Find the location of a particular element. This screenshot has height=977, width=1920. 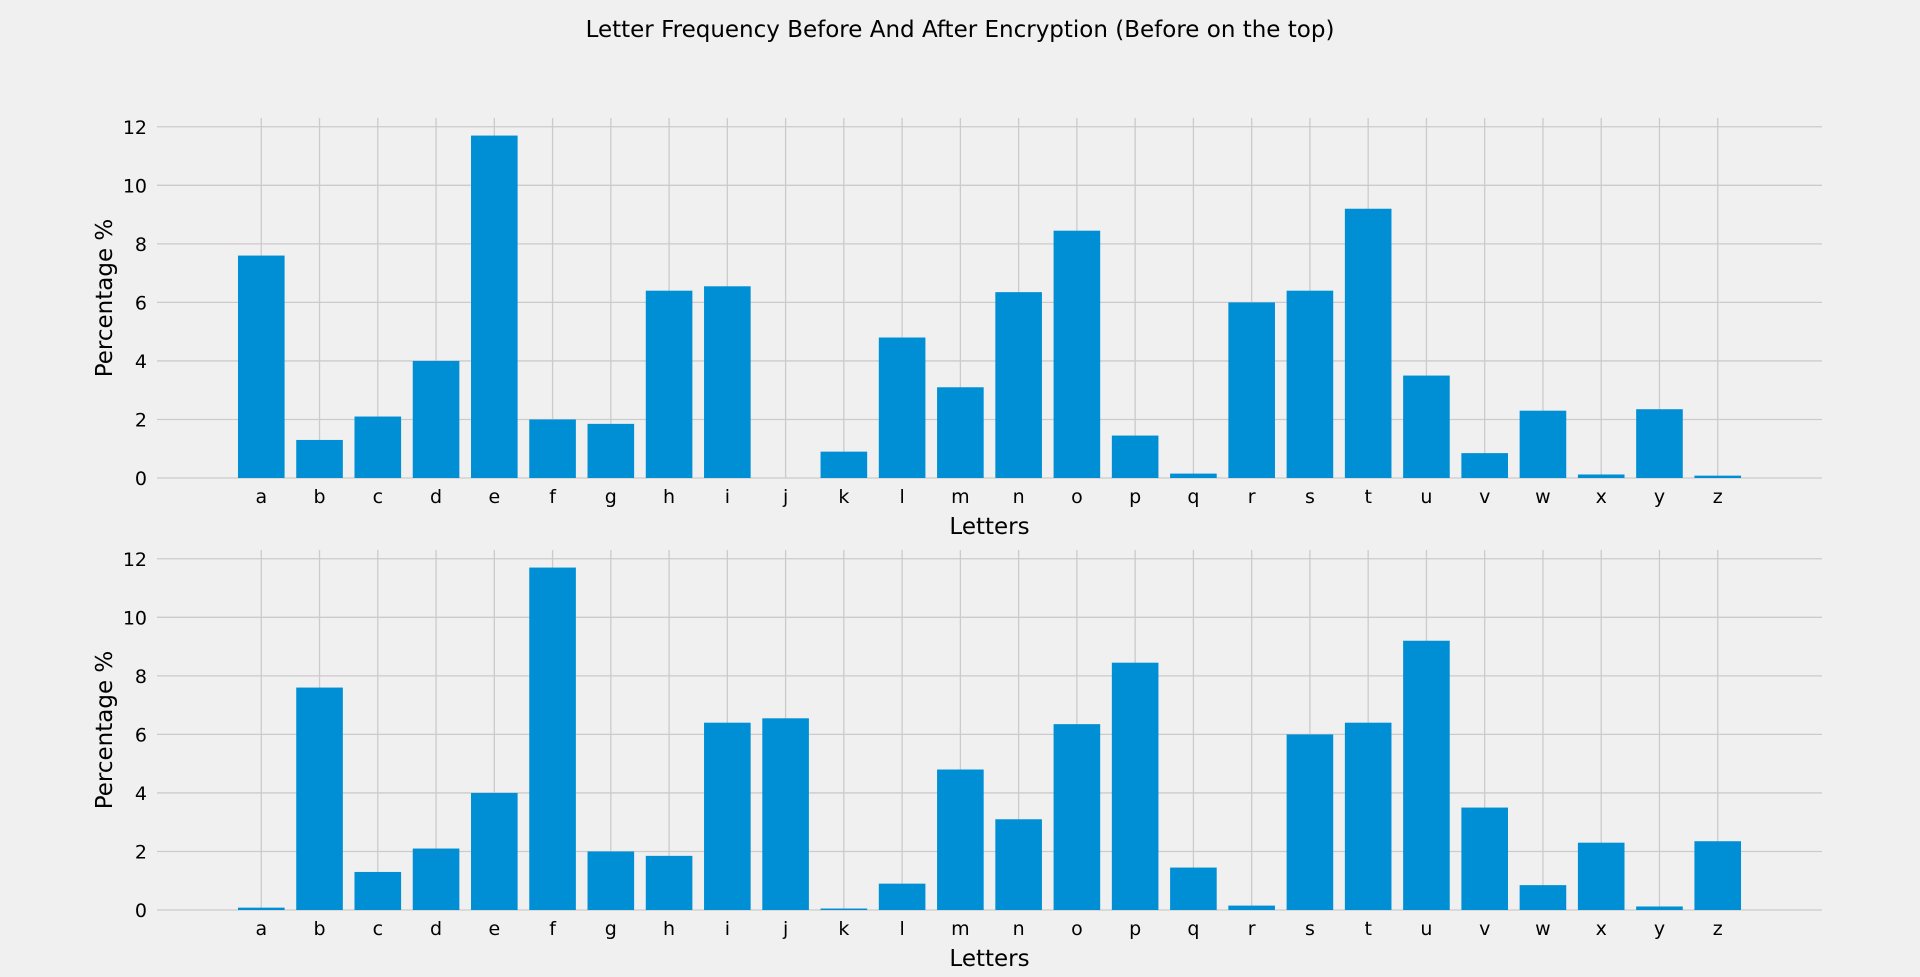

top-xtick-label: t is located at coordinates (1367, 497).